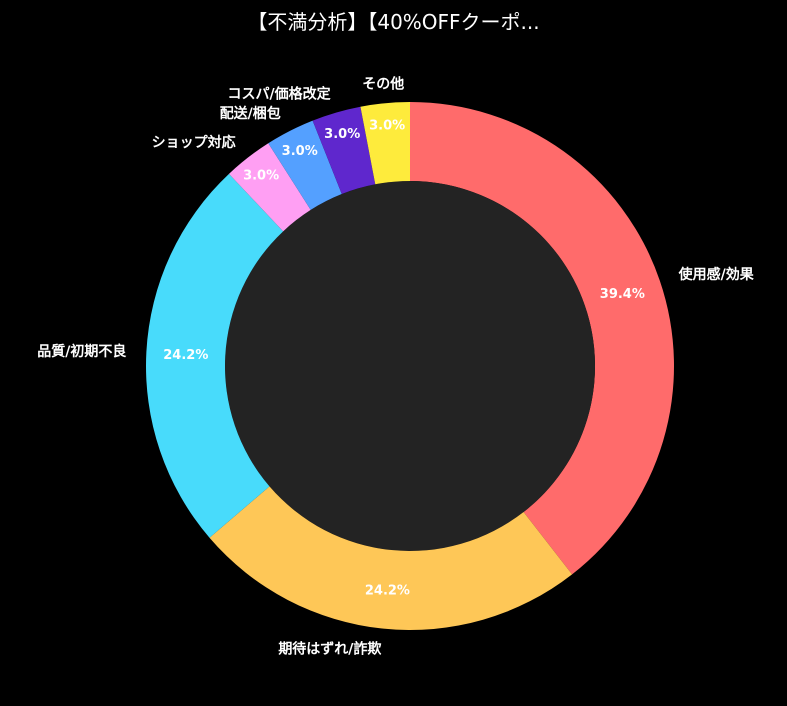  What do you see at coordinates (716, 274) in the screenshot?
I see `slice-category-label: 使用感/効果` at bounding box center [716, 274].